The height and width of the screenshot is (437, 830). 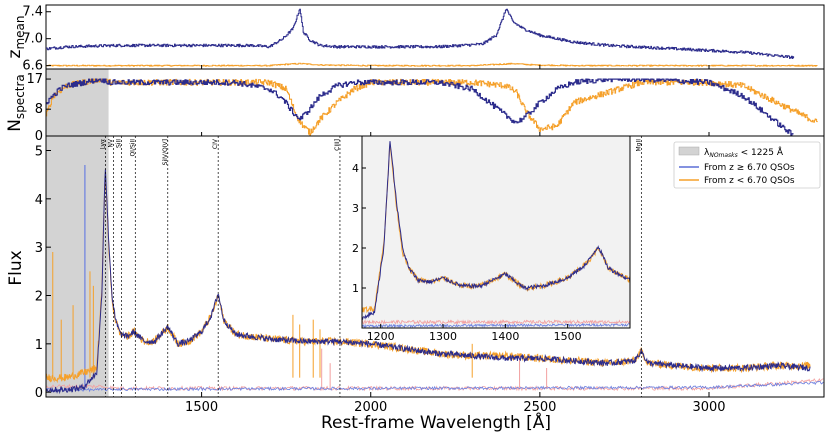 I want to click on legend-mask-swatch, so click(x=689, y=151).